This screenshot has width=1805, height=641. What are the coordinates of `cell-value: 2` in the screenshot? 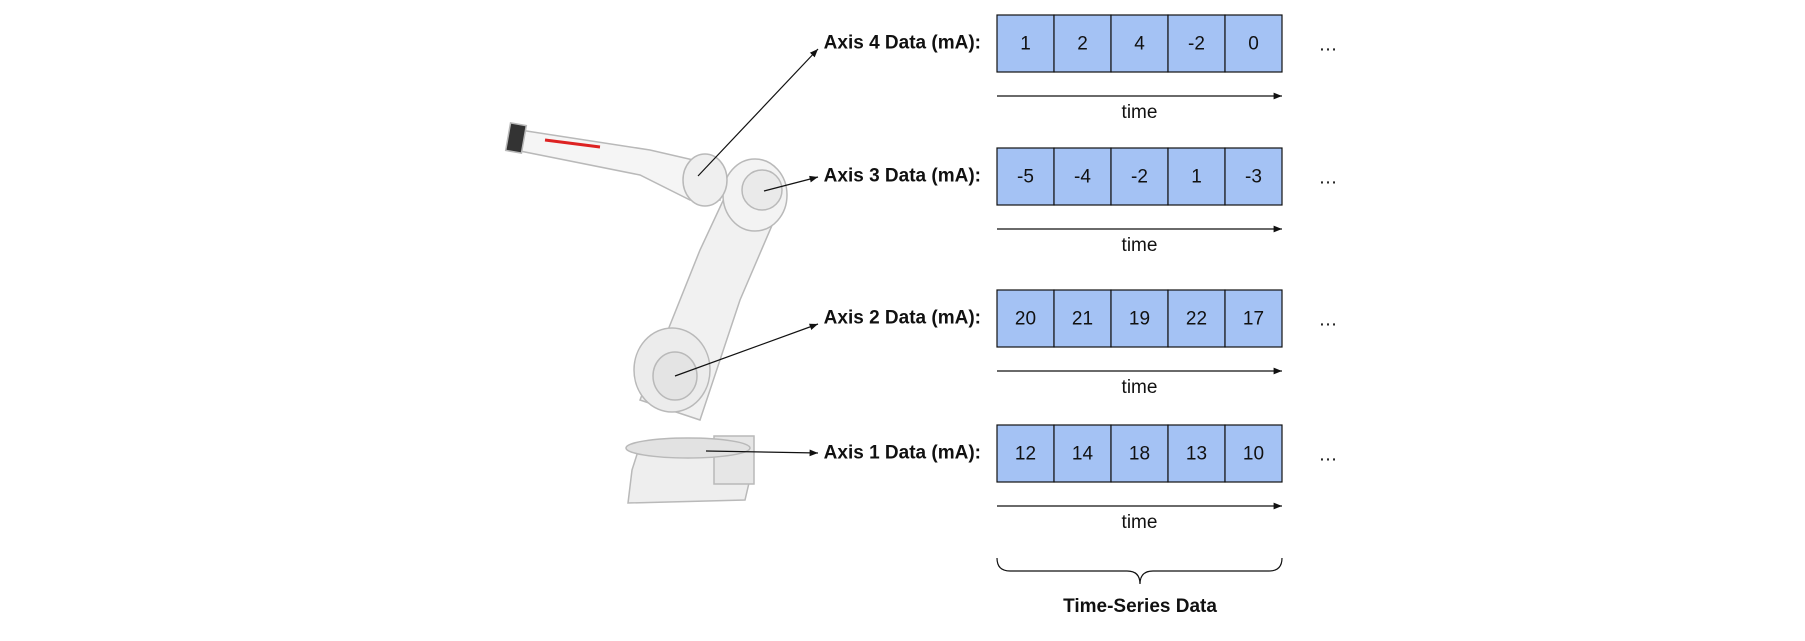 It's located at (1082, 44).